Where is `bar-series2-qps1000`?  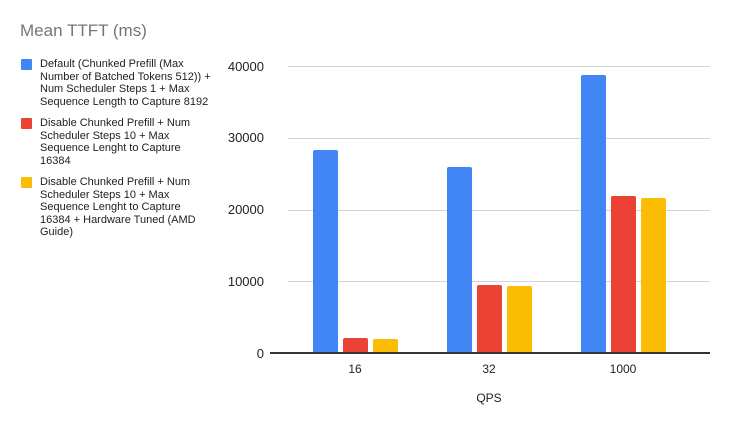
bar-series2-qps1000 is located at coordinates (653, 275).